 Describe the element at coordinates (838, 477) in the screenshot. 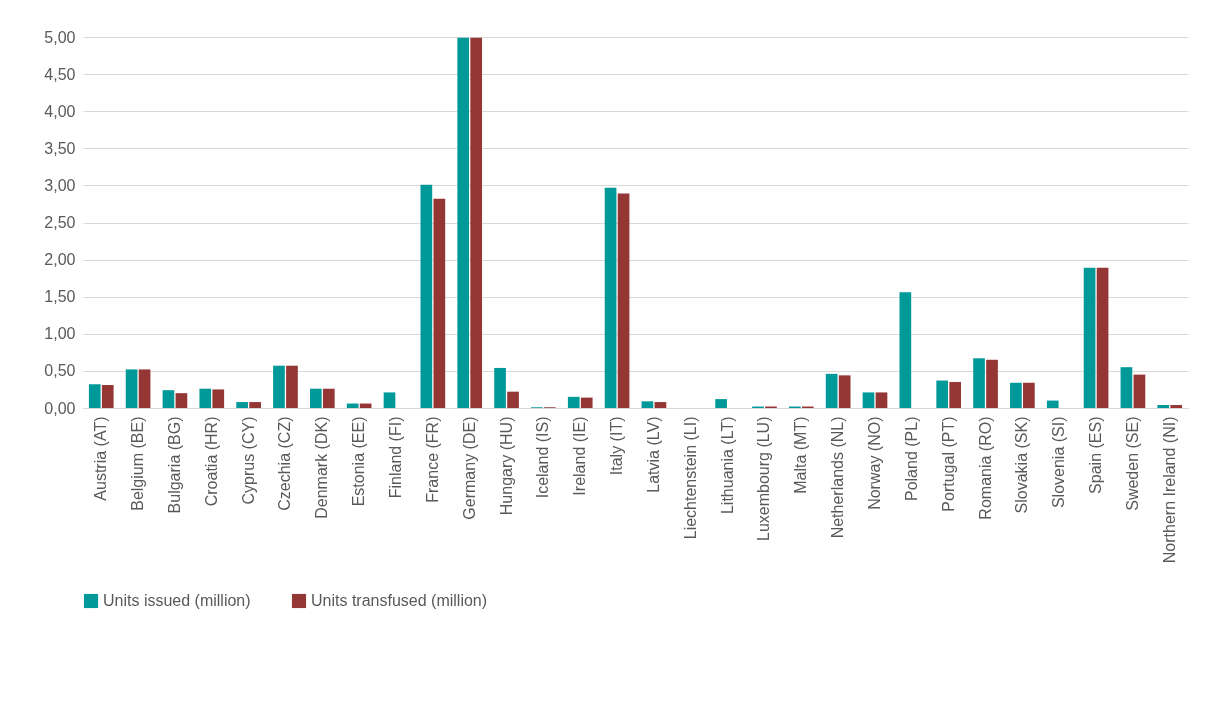

I see `x-tick-label: Netherlands (NL)` at that location.